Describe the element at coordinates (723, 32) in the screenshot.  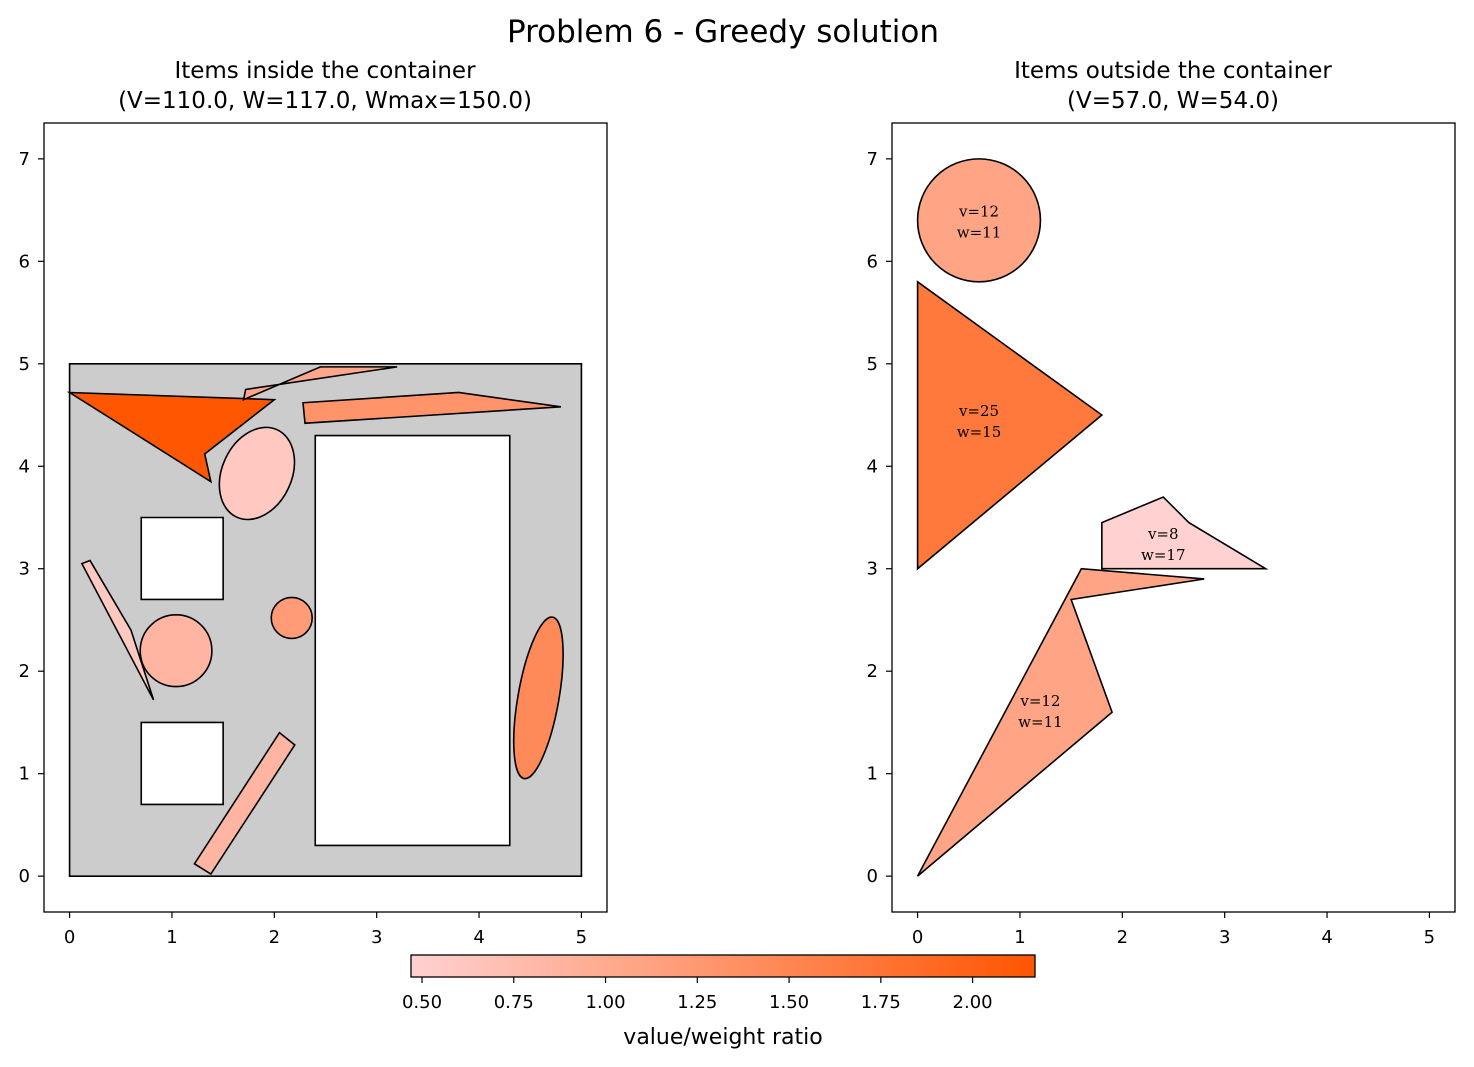
I see `figure-title: Problem 6 - Greedy solution` at that location.